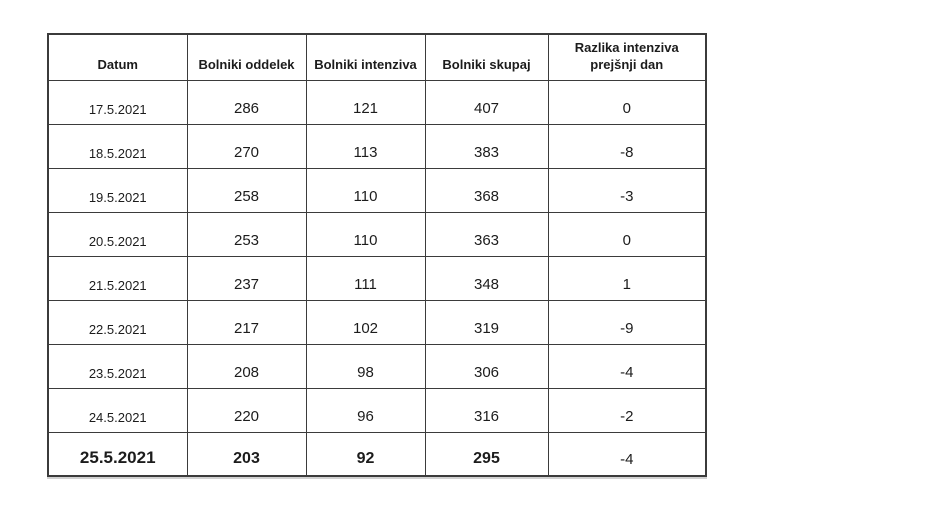  What do you see at coordinates (365, 146) in the screenshot?
I see `cell-bolniki-intenziva: 113` at bounding box center [365, 146].